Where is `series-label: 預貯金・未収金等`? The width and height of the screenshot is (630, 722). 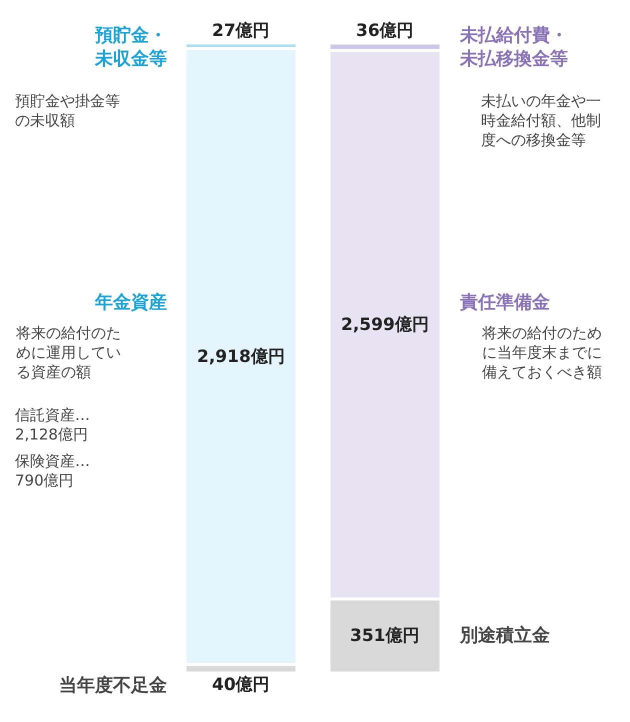 series-label: 預貯金・未収金等 is located at coordinates (130, 47).